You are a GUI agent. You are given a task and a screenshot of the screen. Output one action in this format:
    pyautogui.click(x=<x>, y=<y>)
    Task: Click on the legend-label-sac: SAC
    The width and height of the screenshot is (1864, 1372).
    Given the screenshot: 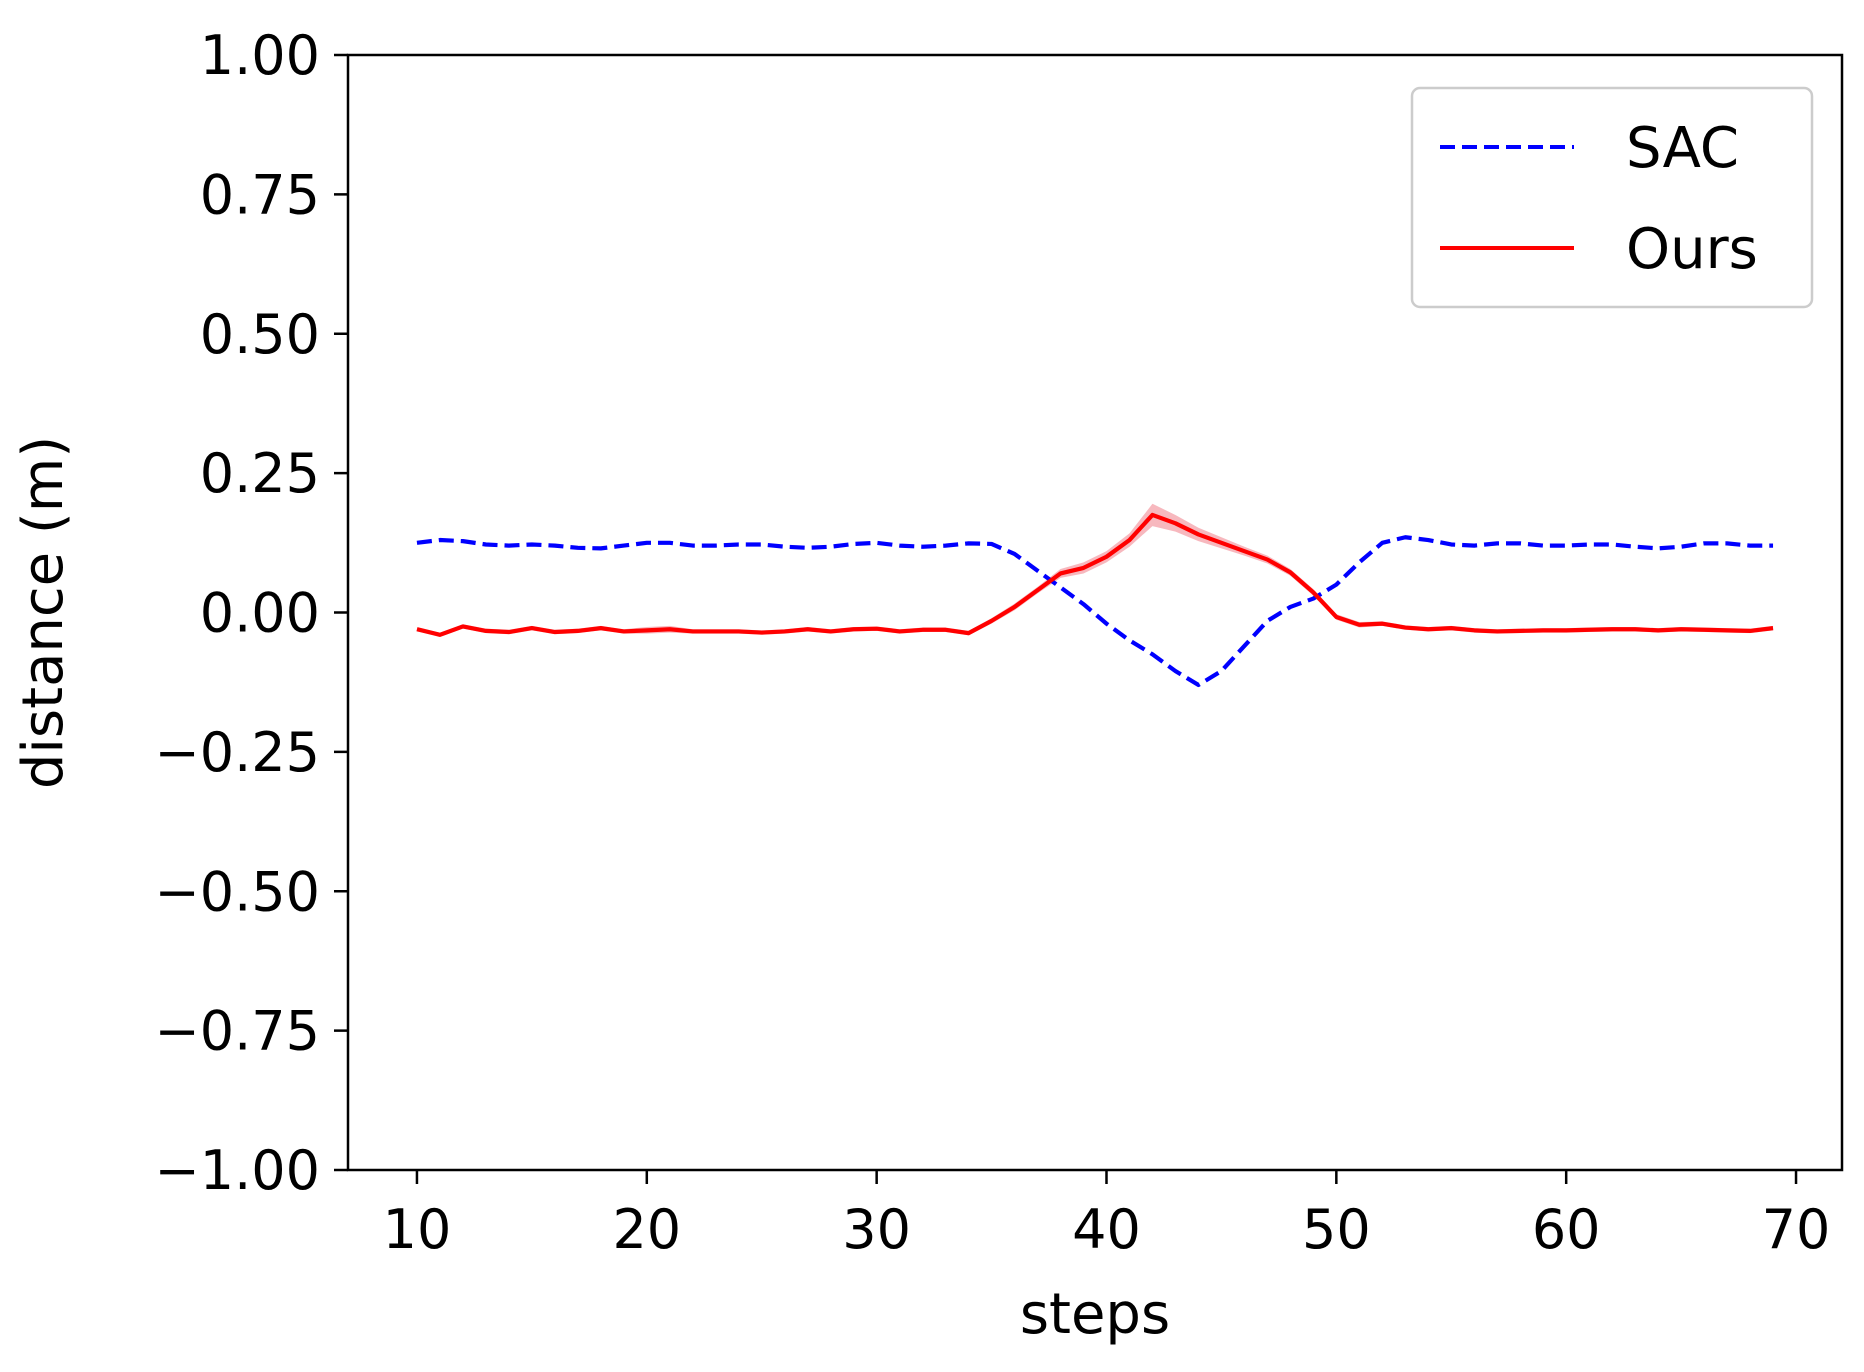 What is the action you would take?
    pyautogui.click(x=1682, y=148)
    